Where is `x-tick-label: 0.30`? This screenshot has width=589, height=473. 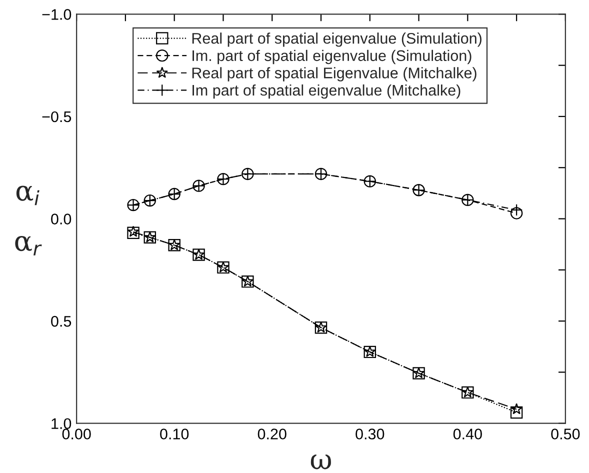
x-tick-label: 0.30 is located at coordinates (370, 434).